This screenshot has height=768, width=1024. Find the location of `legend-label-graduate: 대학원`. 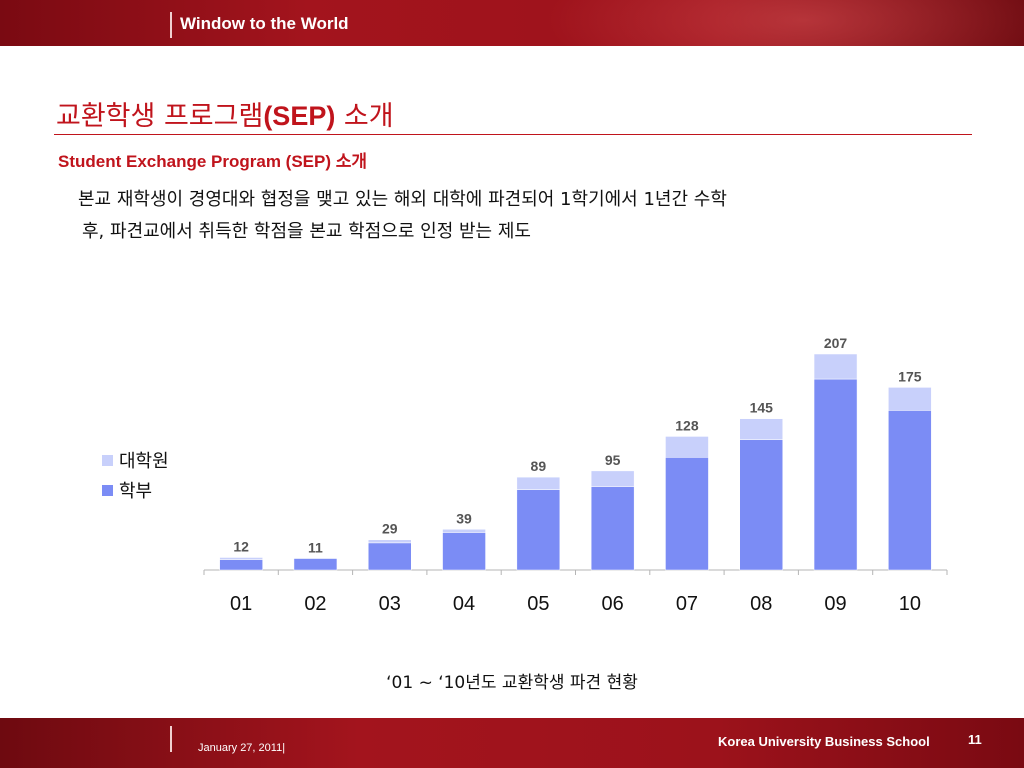

legend-label-graduate: 대학원 is located at coordinates (144, 461).